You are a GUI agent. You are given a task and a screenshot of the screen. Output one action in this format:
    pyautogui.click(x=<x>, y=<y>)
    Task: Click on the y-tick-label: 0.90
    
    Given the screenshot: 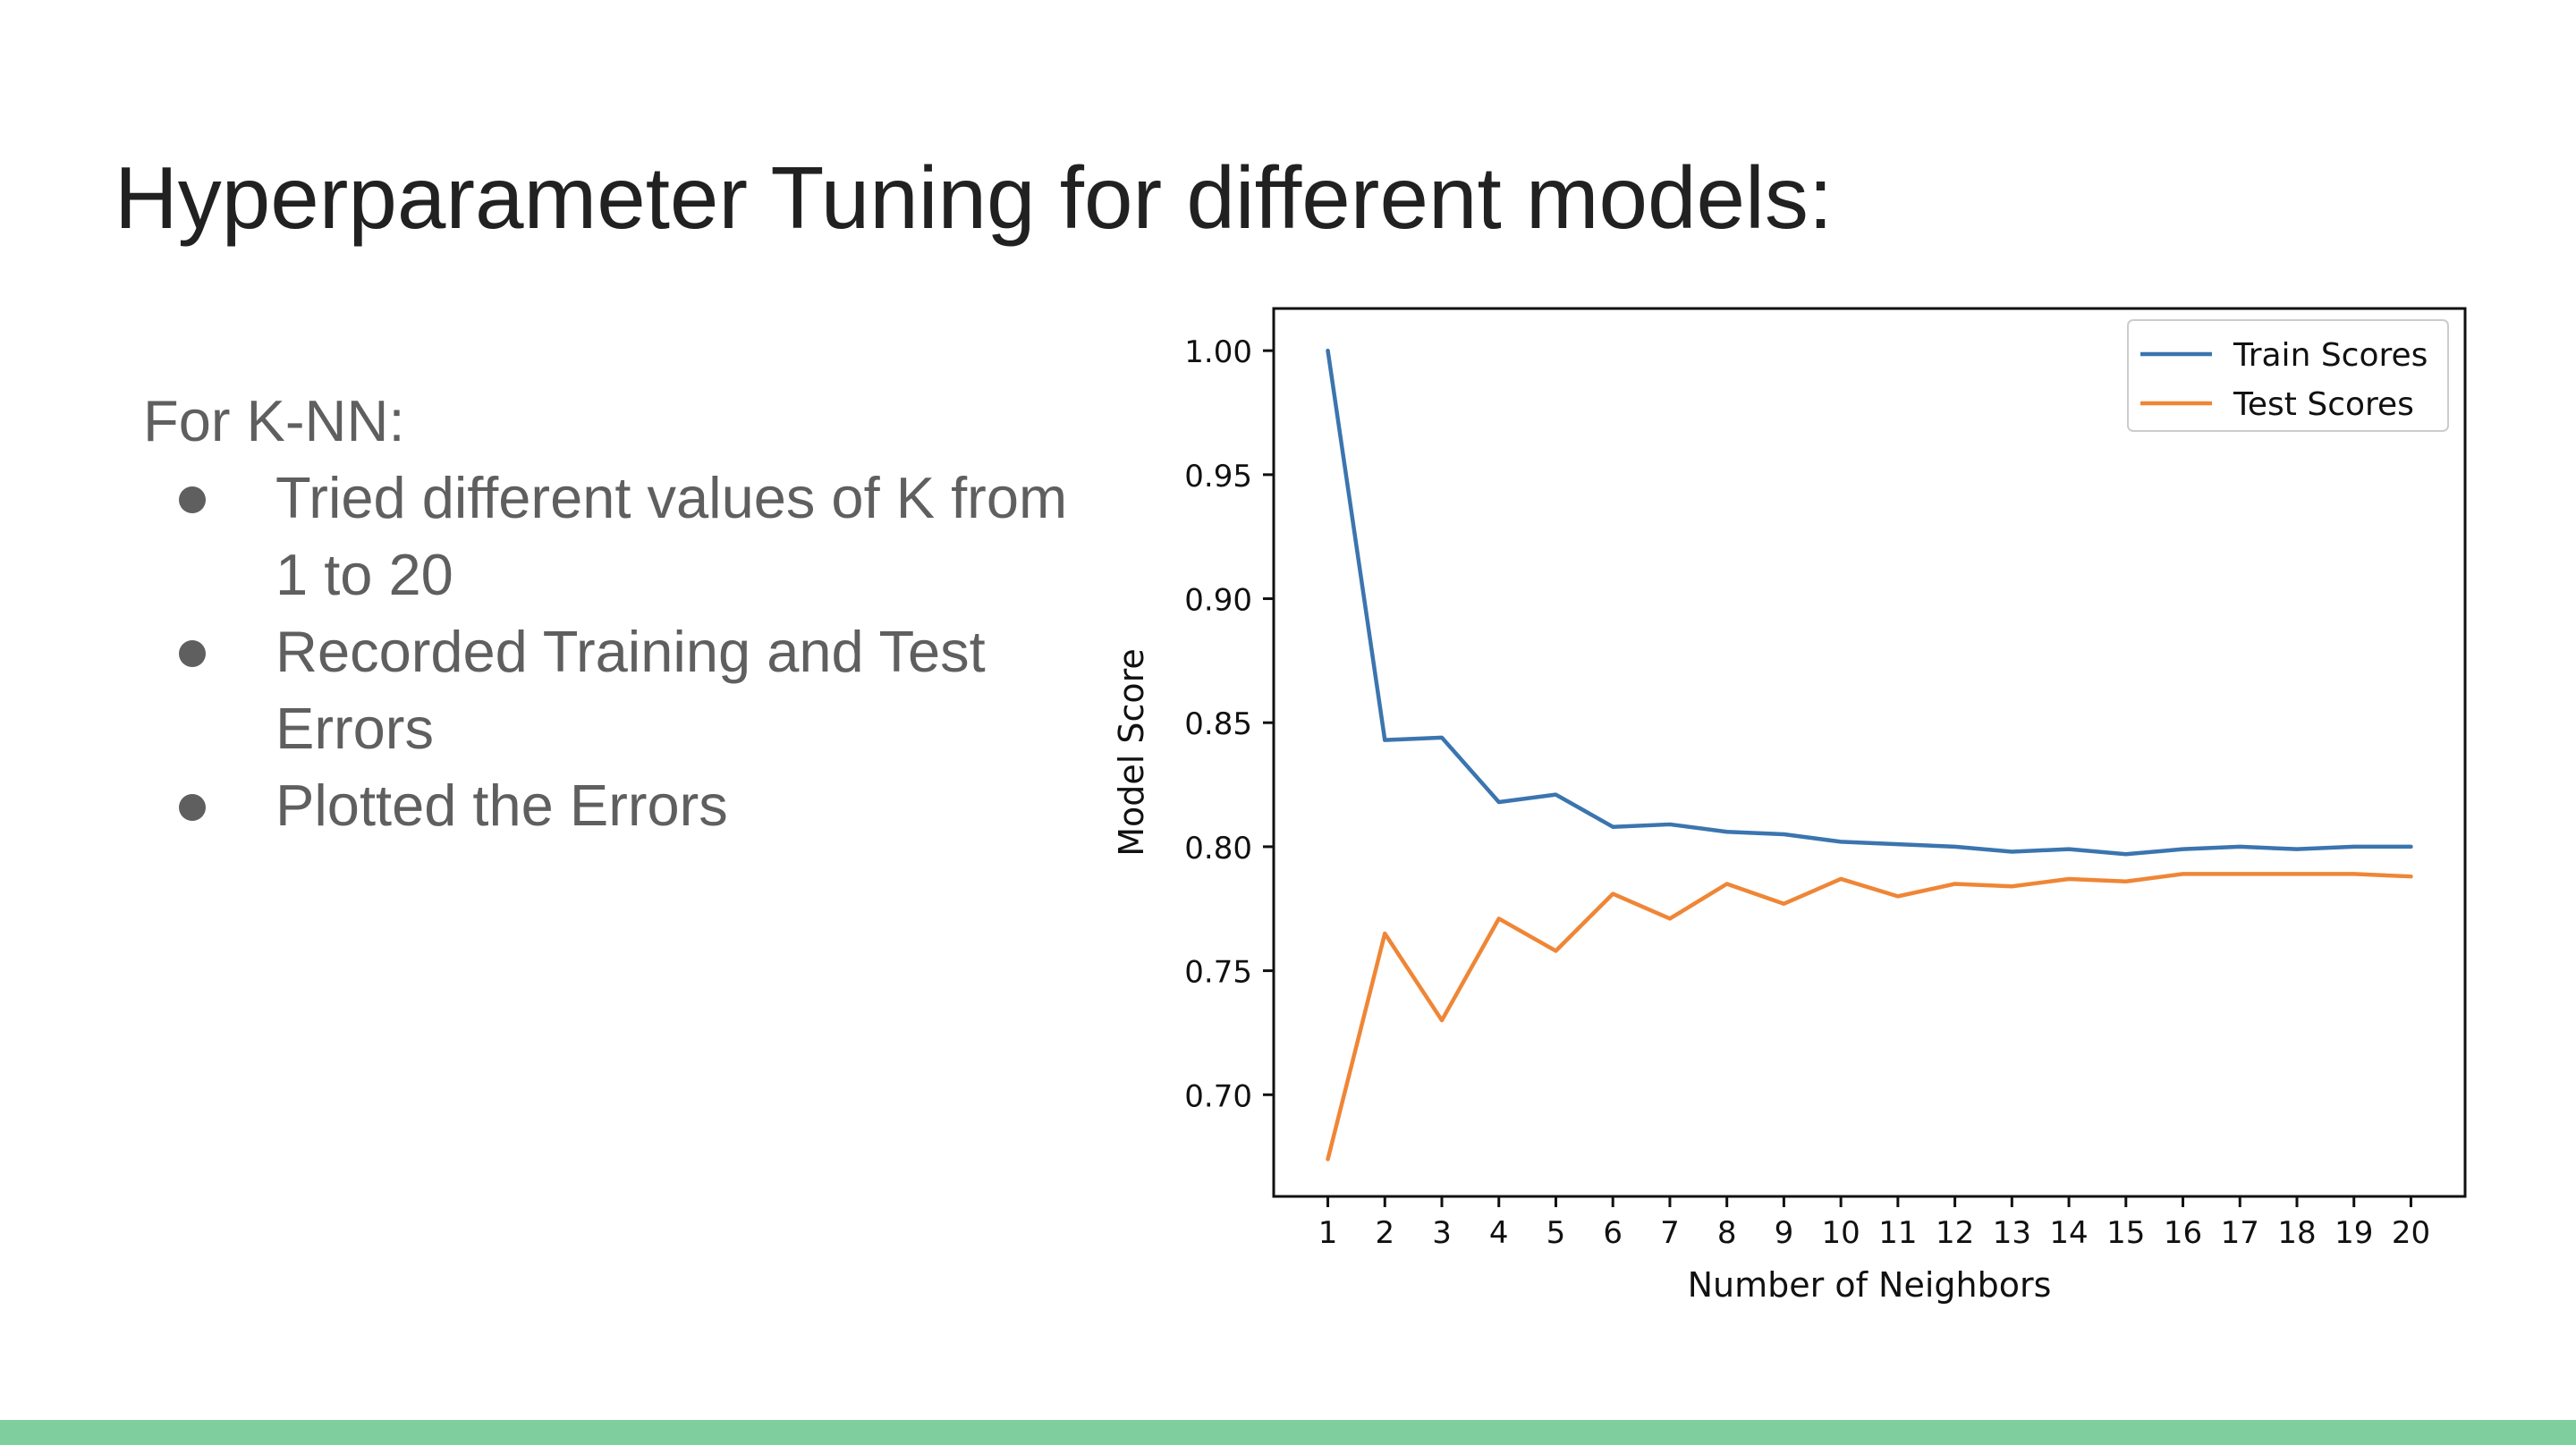 What is the action you would take?
    pyautogui.click(x=1218, y=601)
    